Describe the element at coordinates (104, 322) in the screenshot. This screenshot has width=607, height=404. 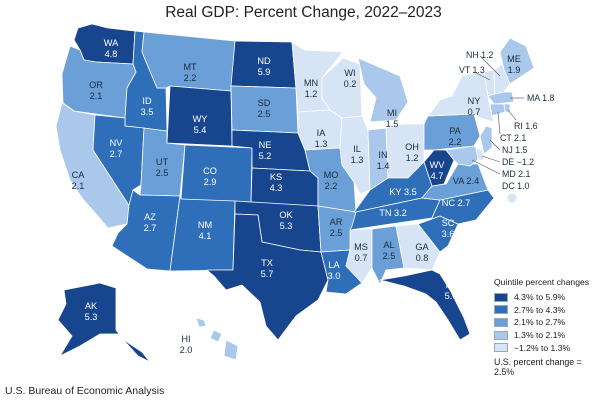
I see `state-AK` at that location.